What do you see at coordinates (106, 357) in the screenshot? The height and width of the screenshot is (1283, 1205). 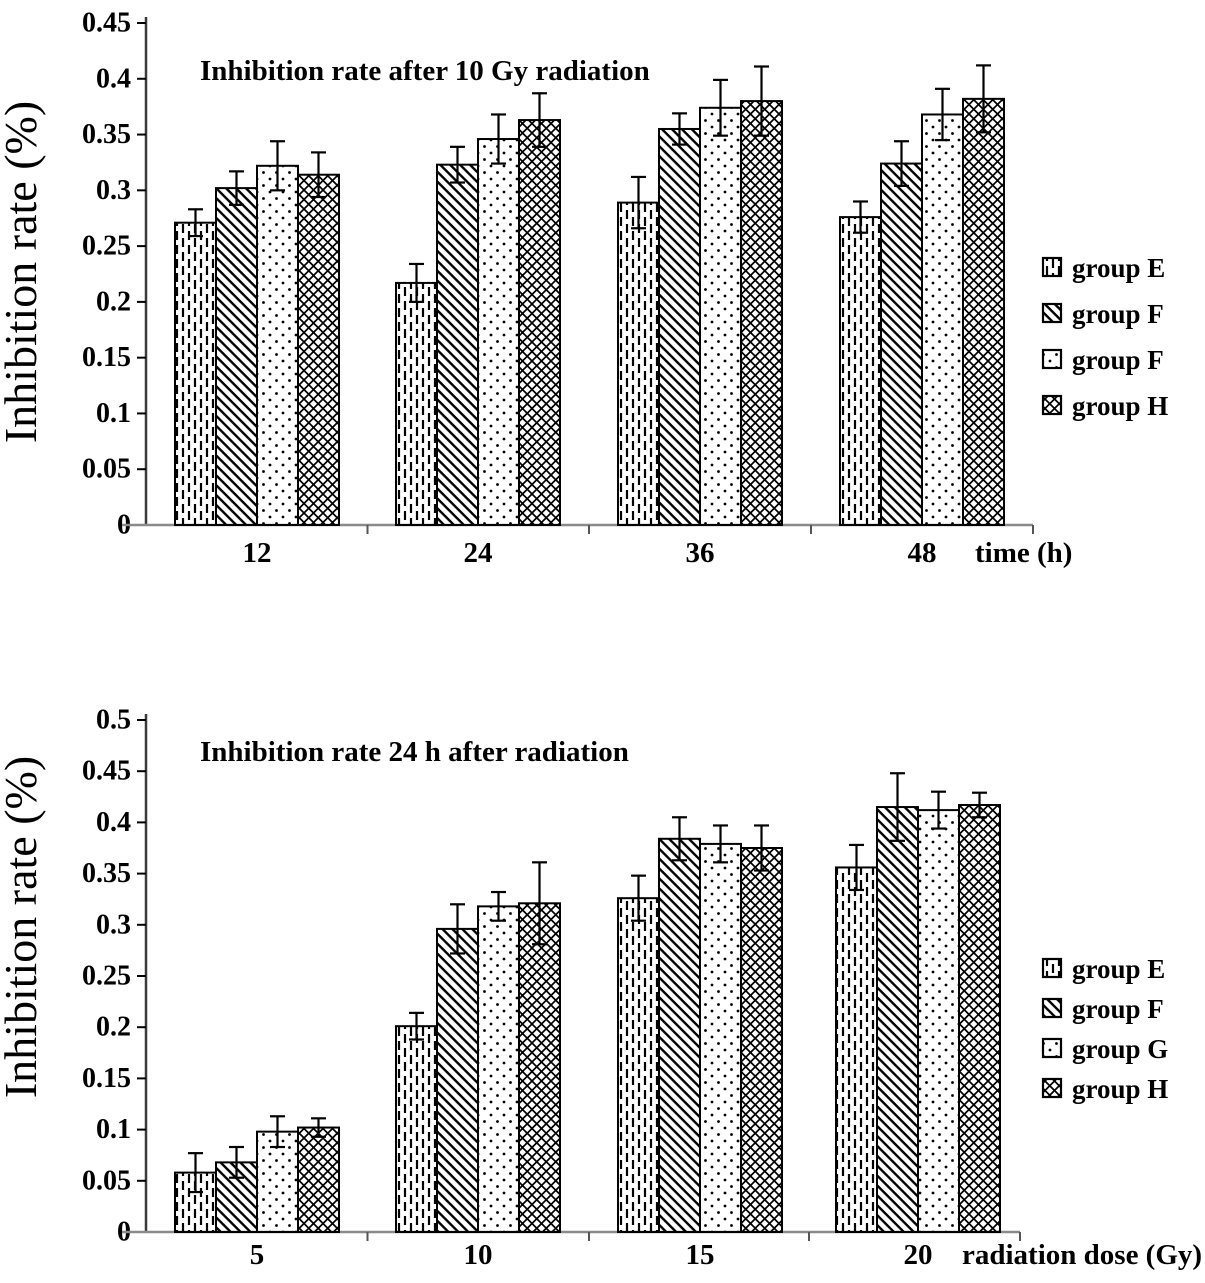 I see `y-tick-label: 0.15` at bounding box center [106, 357].